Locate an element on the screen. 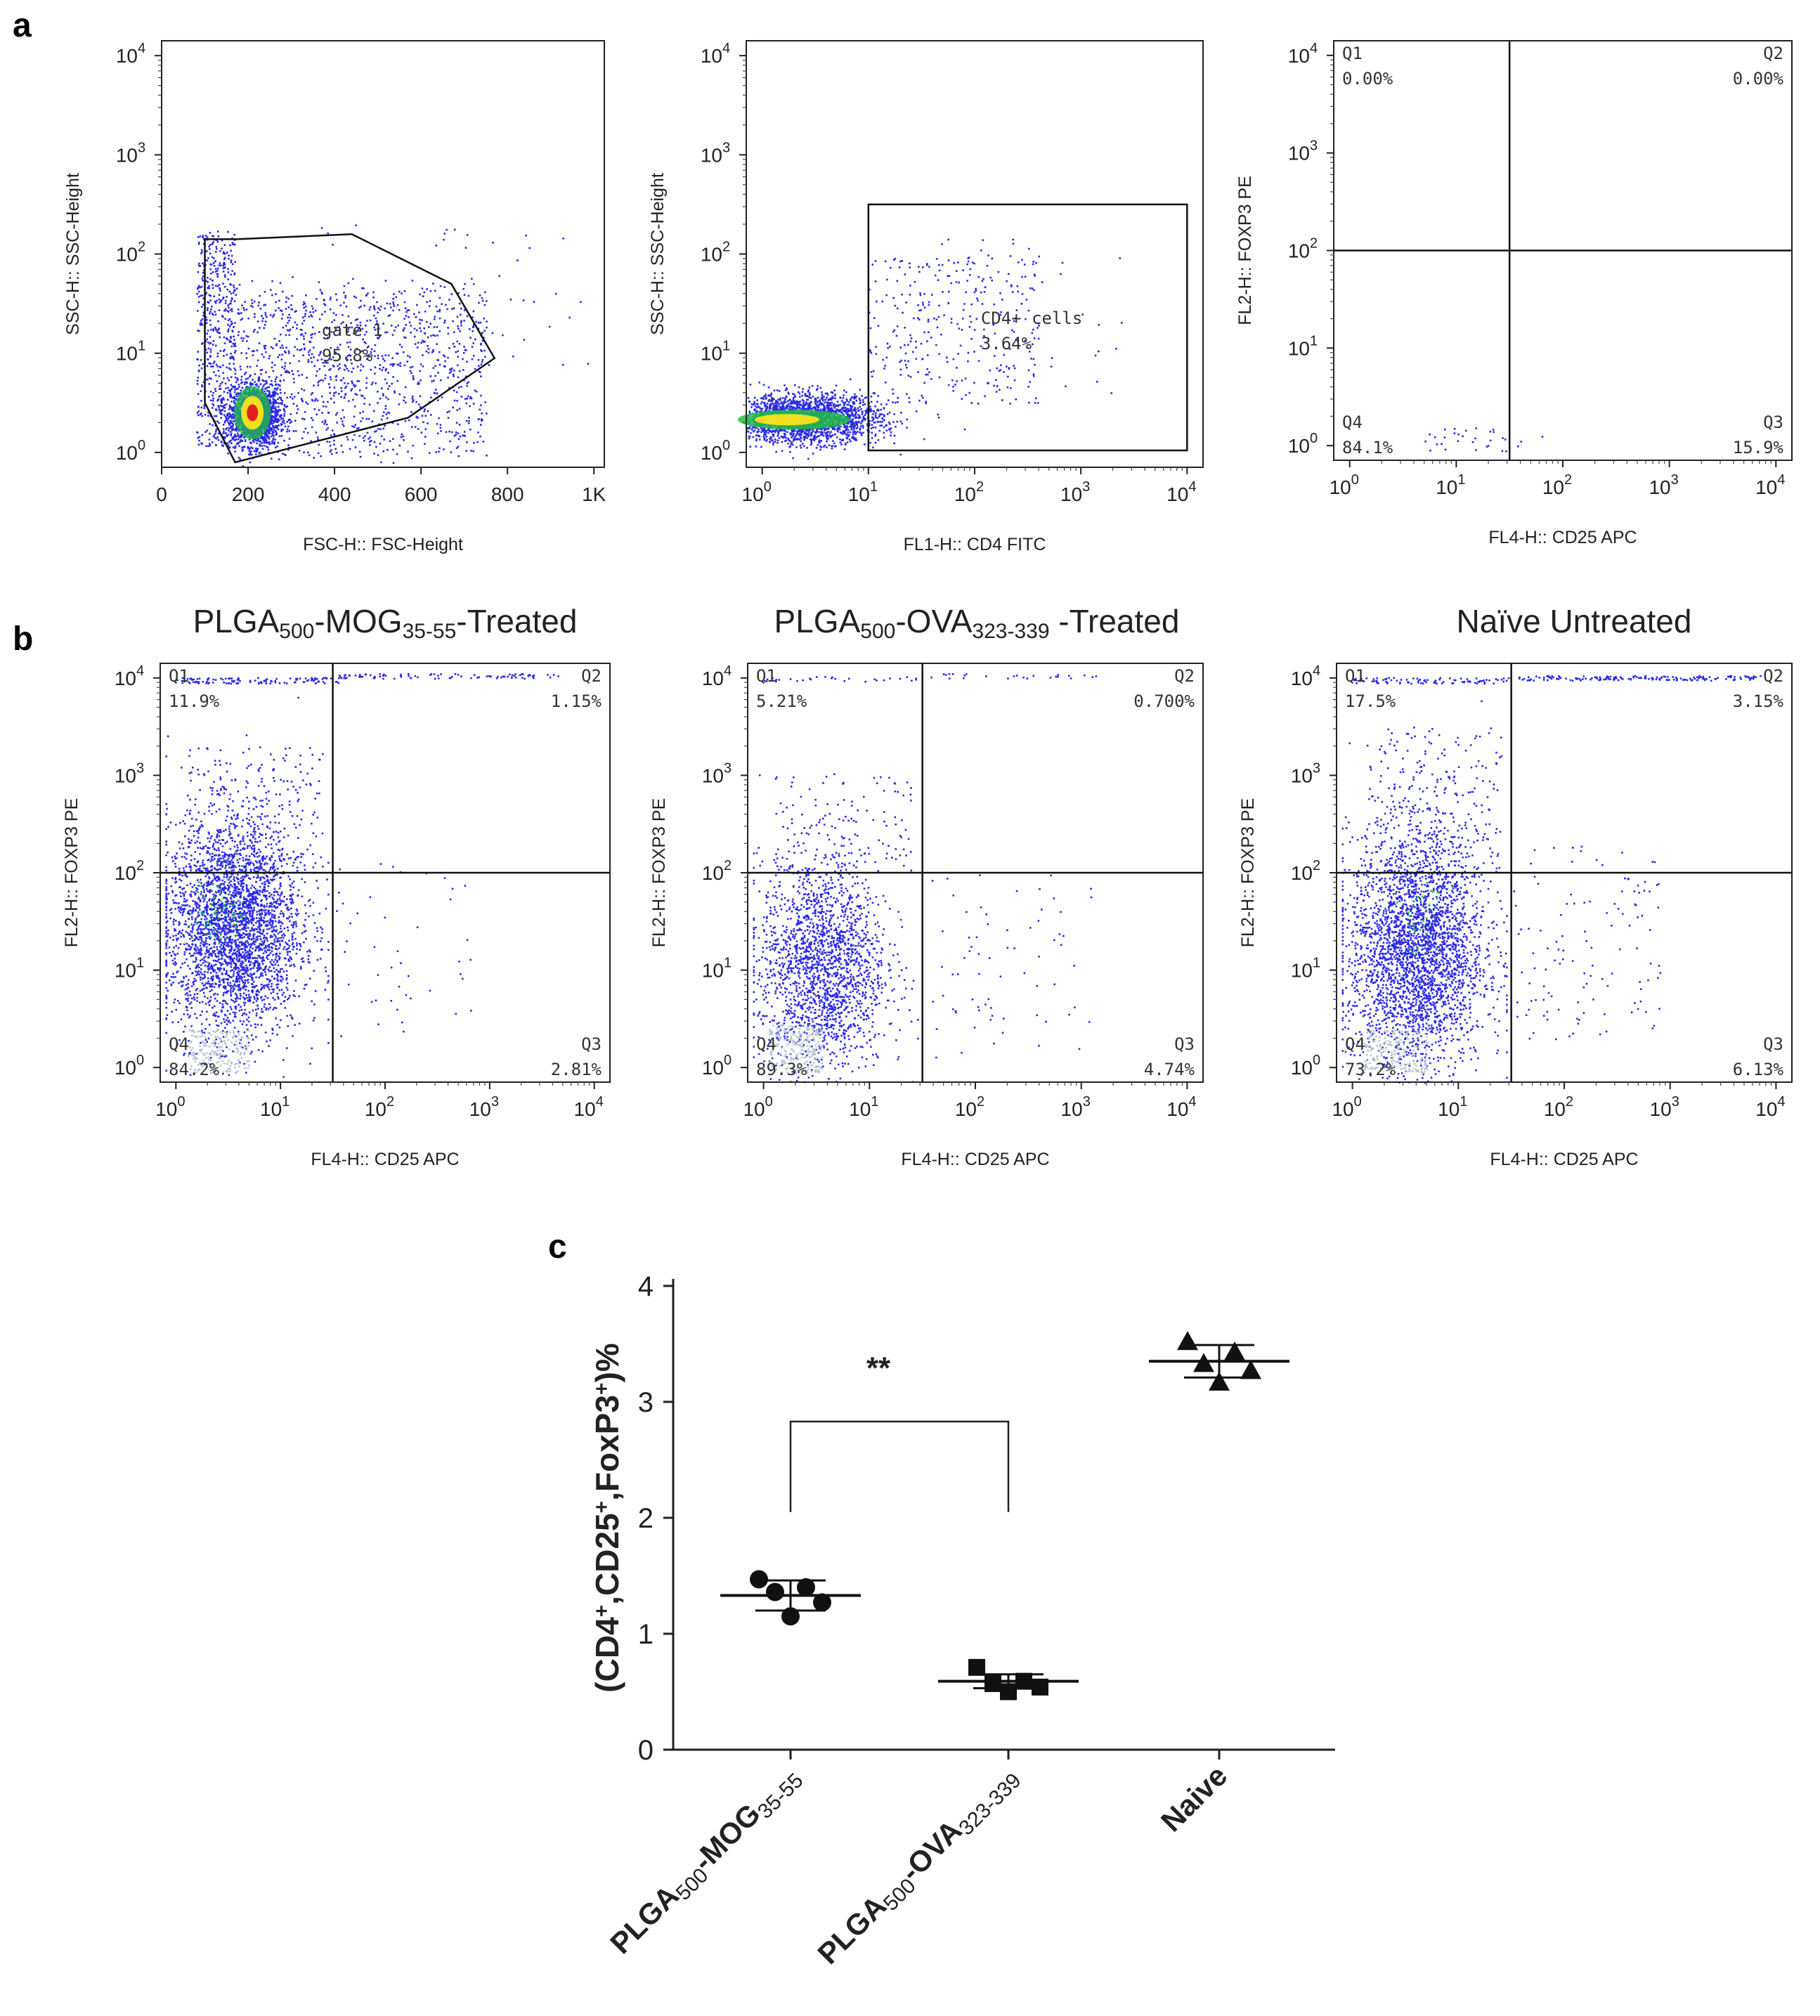 The image size is (1820, 2016). x-axis-ticks: 0 200 400 600 800 1K is located at coordinates (381, 486).